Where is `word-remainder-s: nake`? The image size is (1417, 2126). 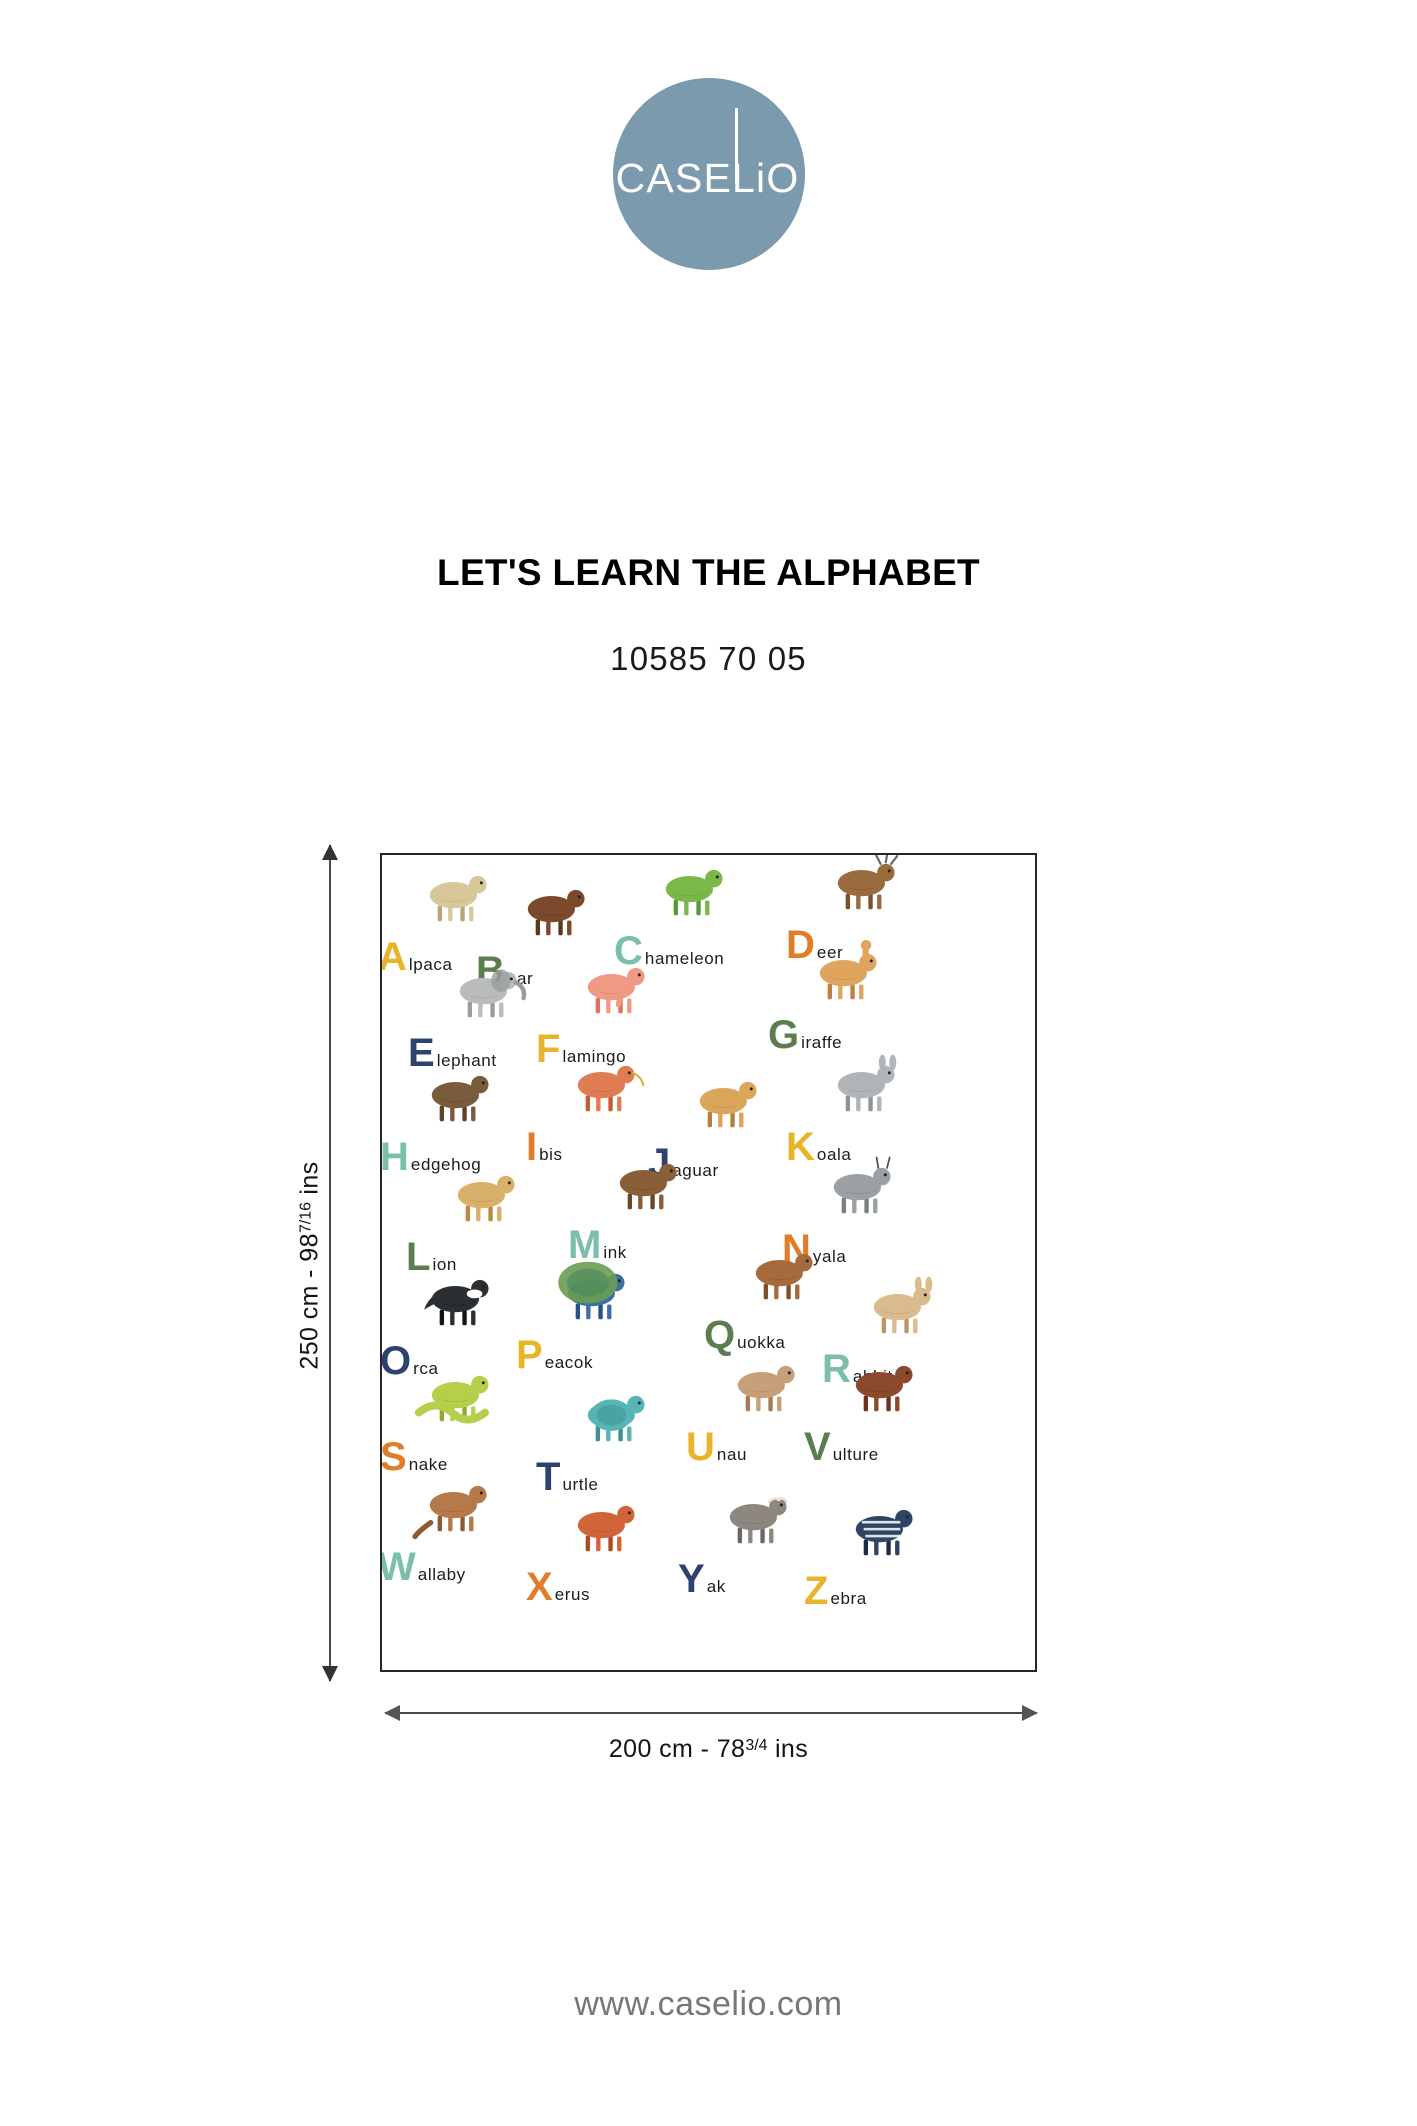
word-remainder-s: nake is located at coordinates (428, 1464).